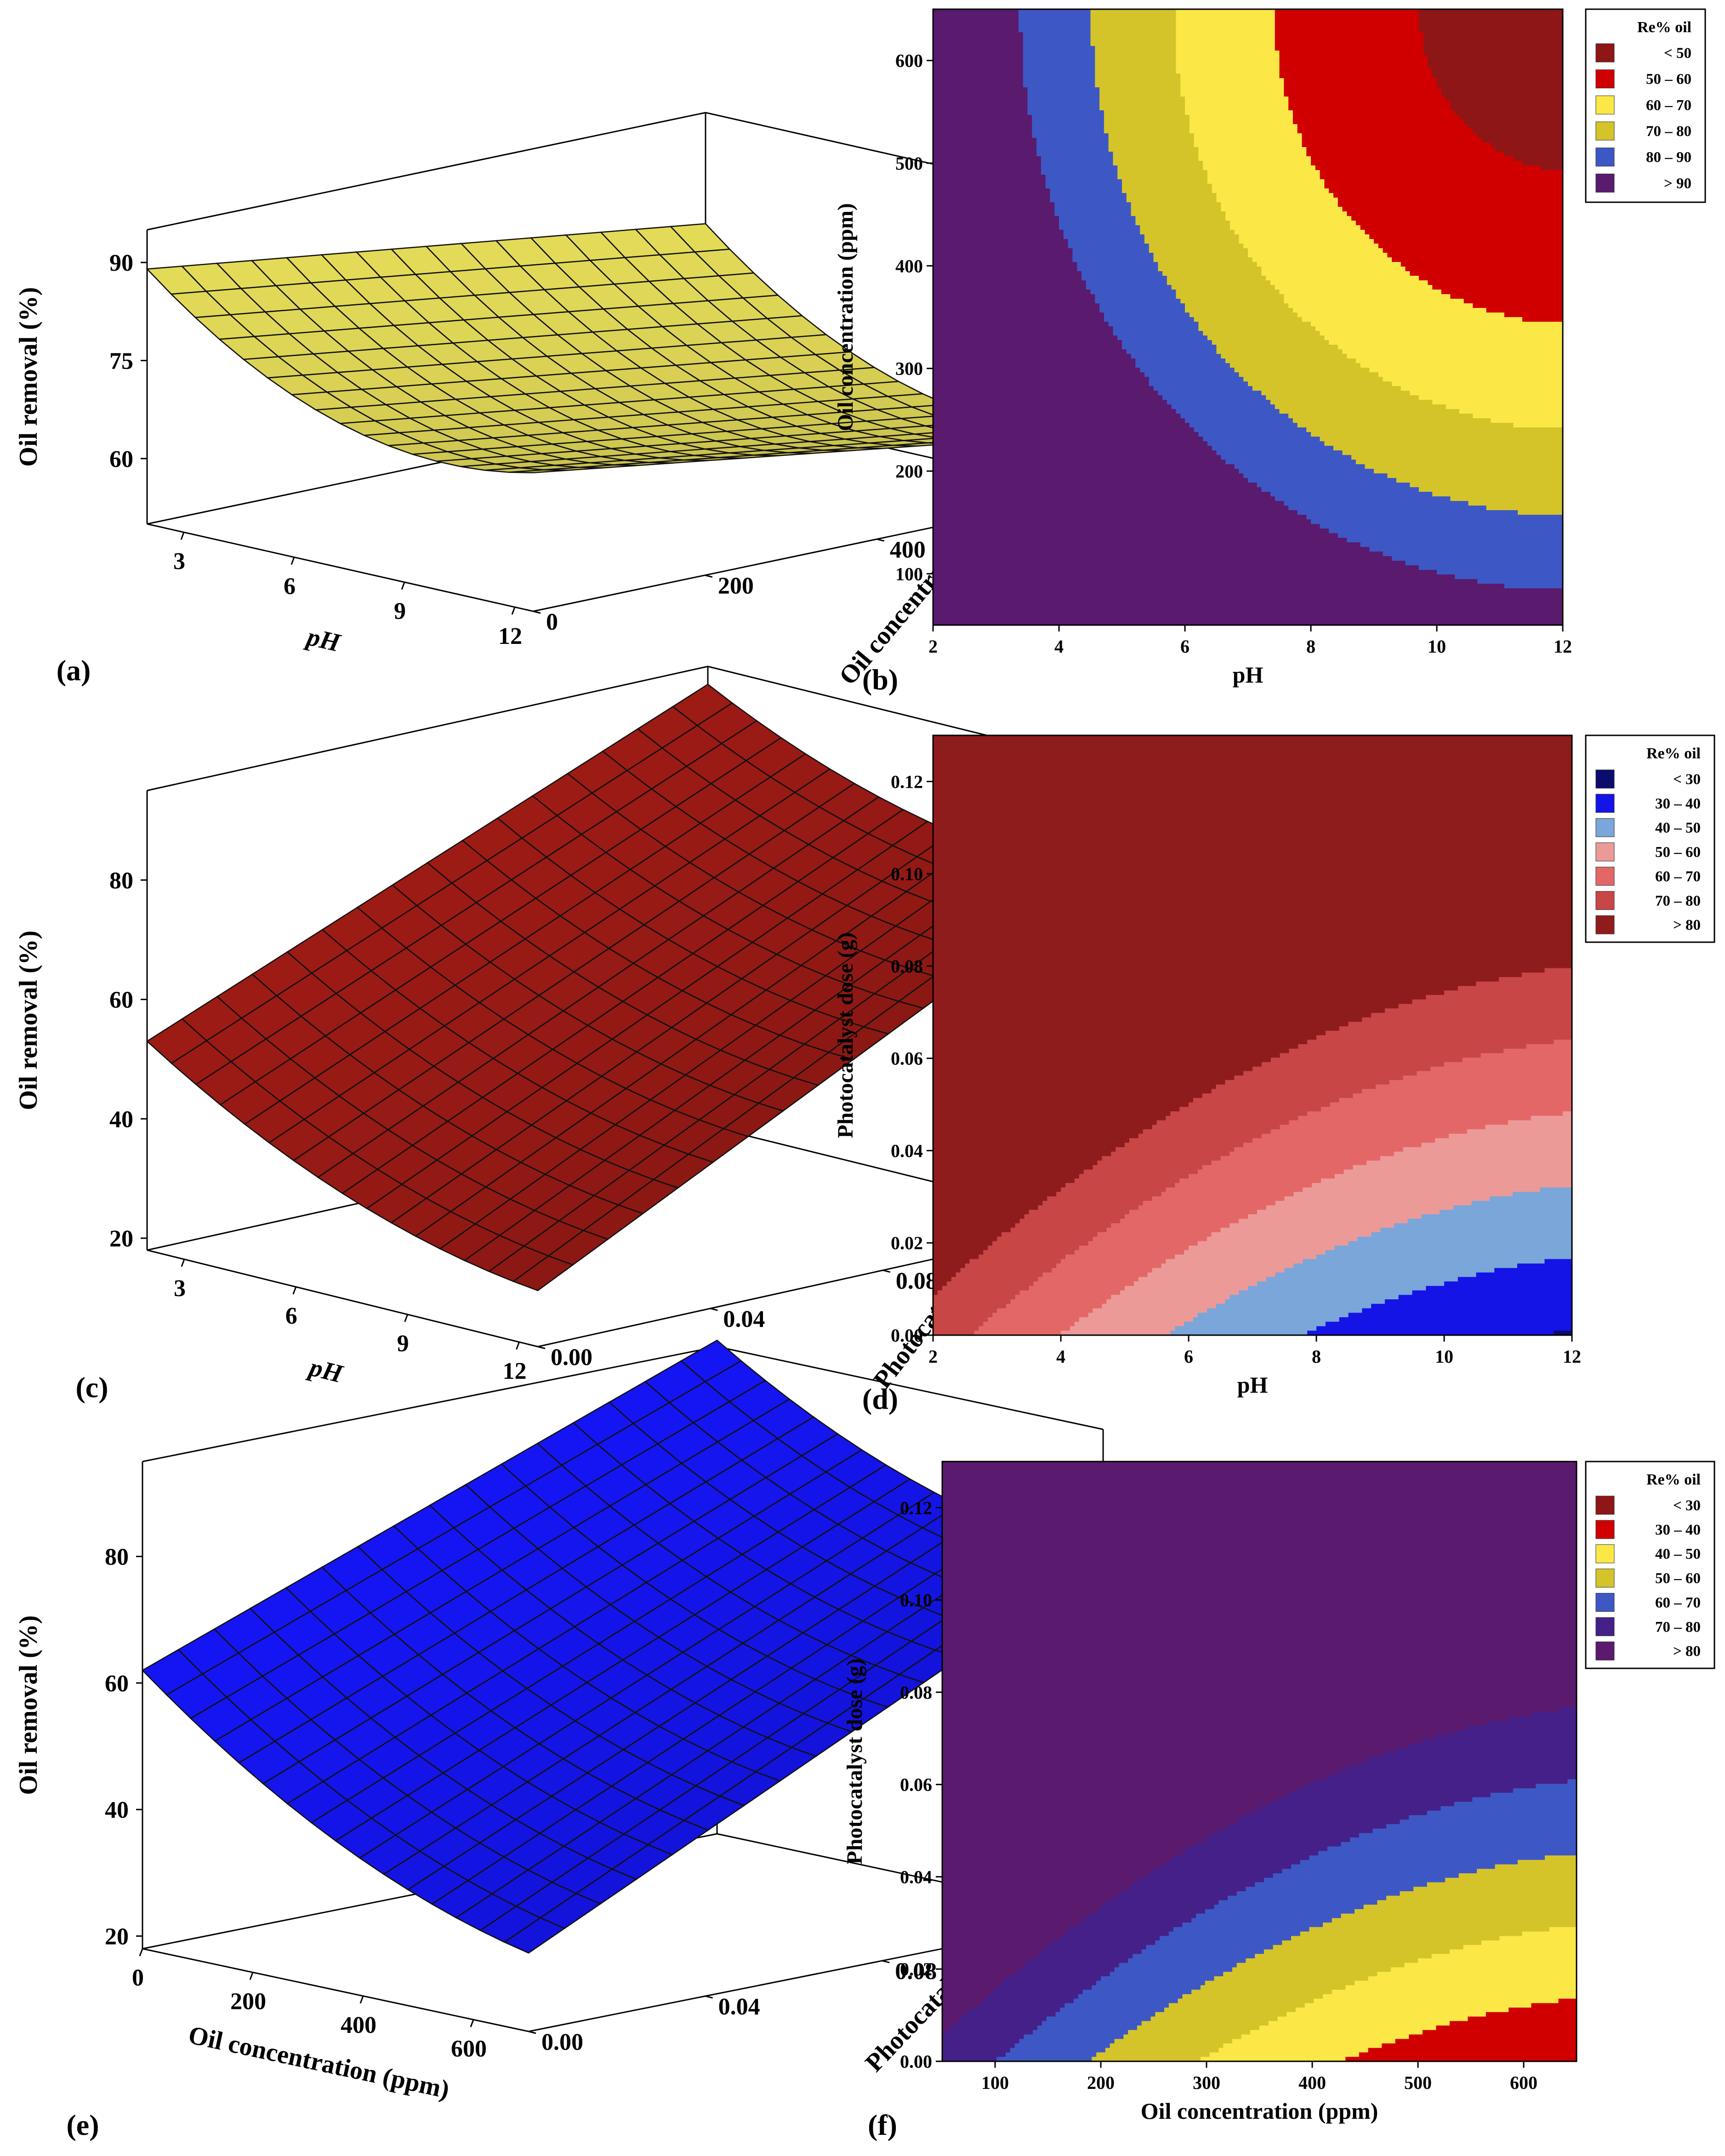 This screenshot has width=1725, height=2156. Describe the element at coordinates (736, 586) in the screenshot. I see `y-tick-label: 200` at that location.